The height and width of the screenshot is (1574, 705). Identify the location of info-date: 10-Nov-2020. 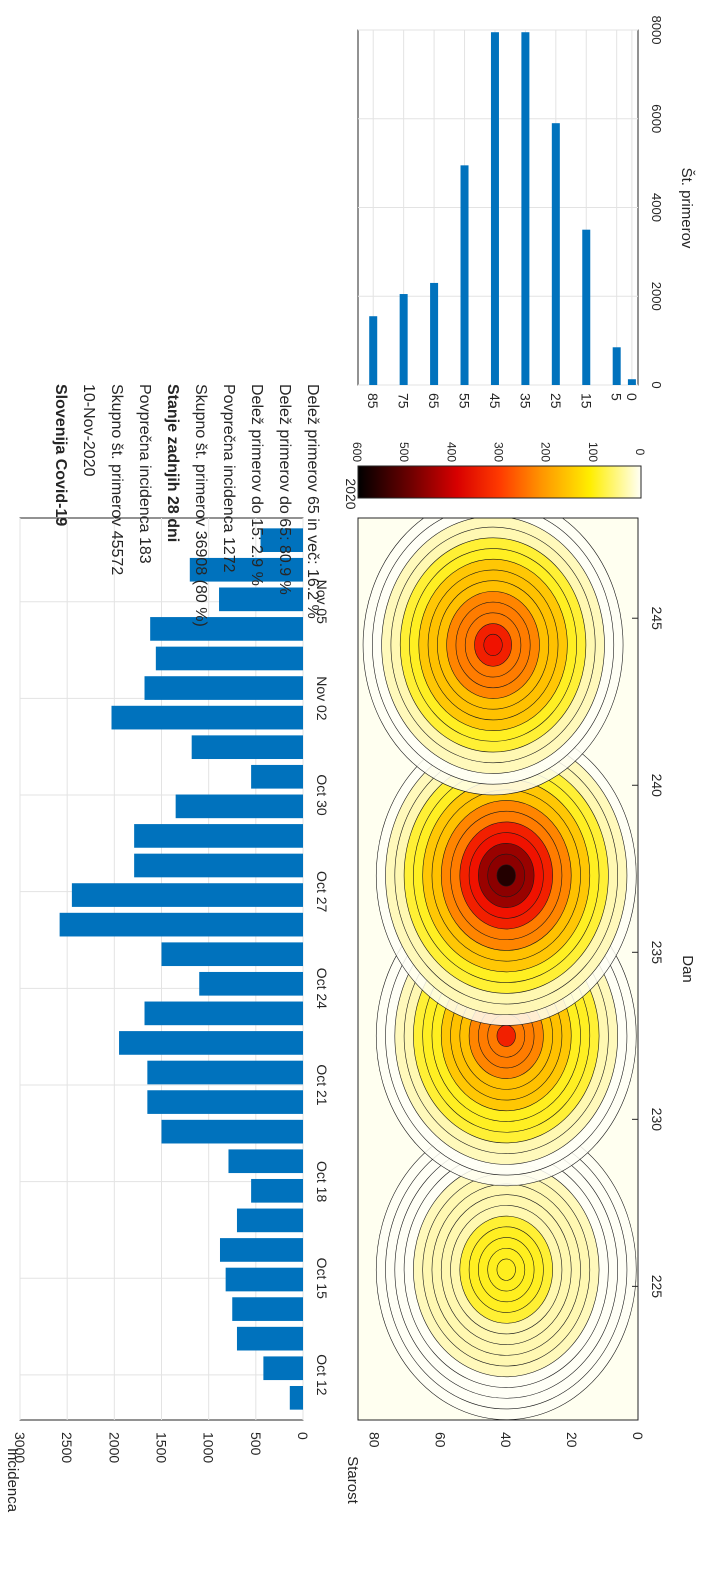
(88, 430).